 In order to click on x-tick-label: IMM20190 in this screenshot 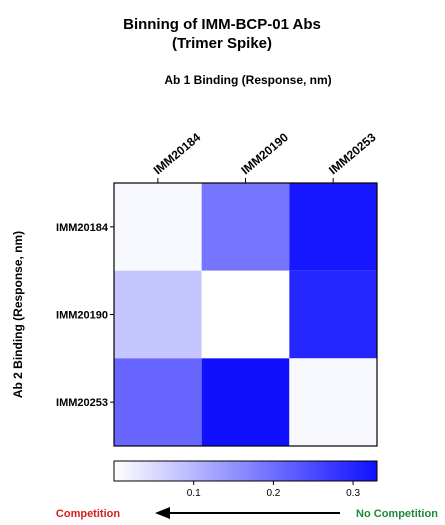, I will do `click(264, 153)`.